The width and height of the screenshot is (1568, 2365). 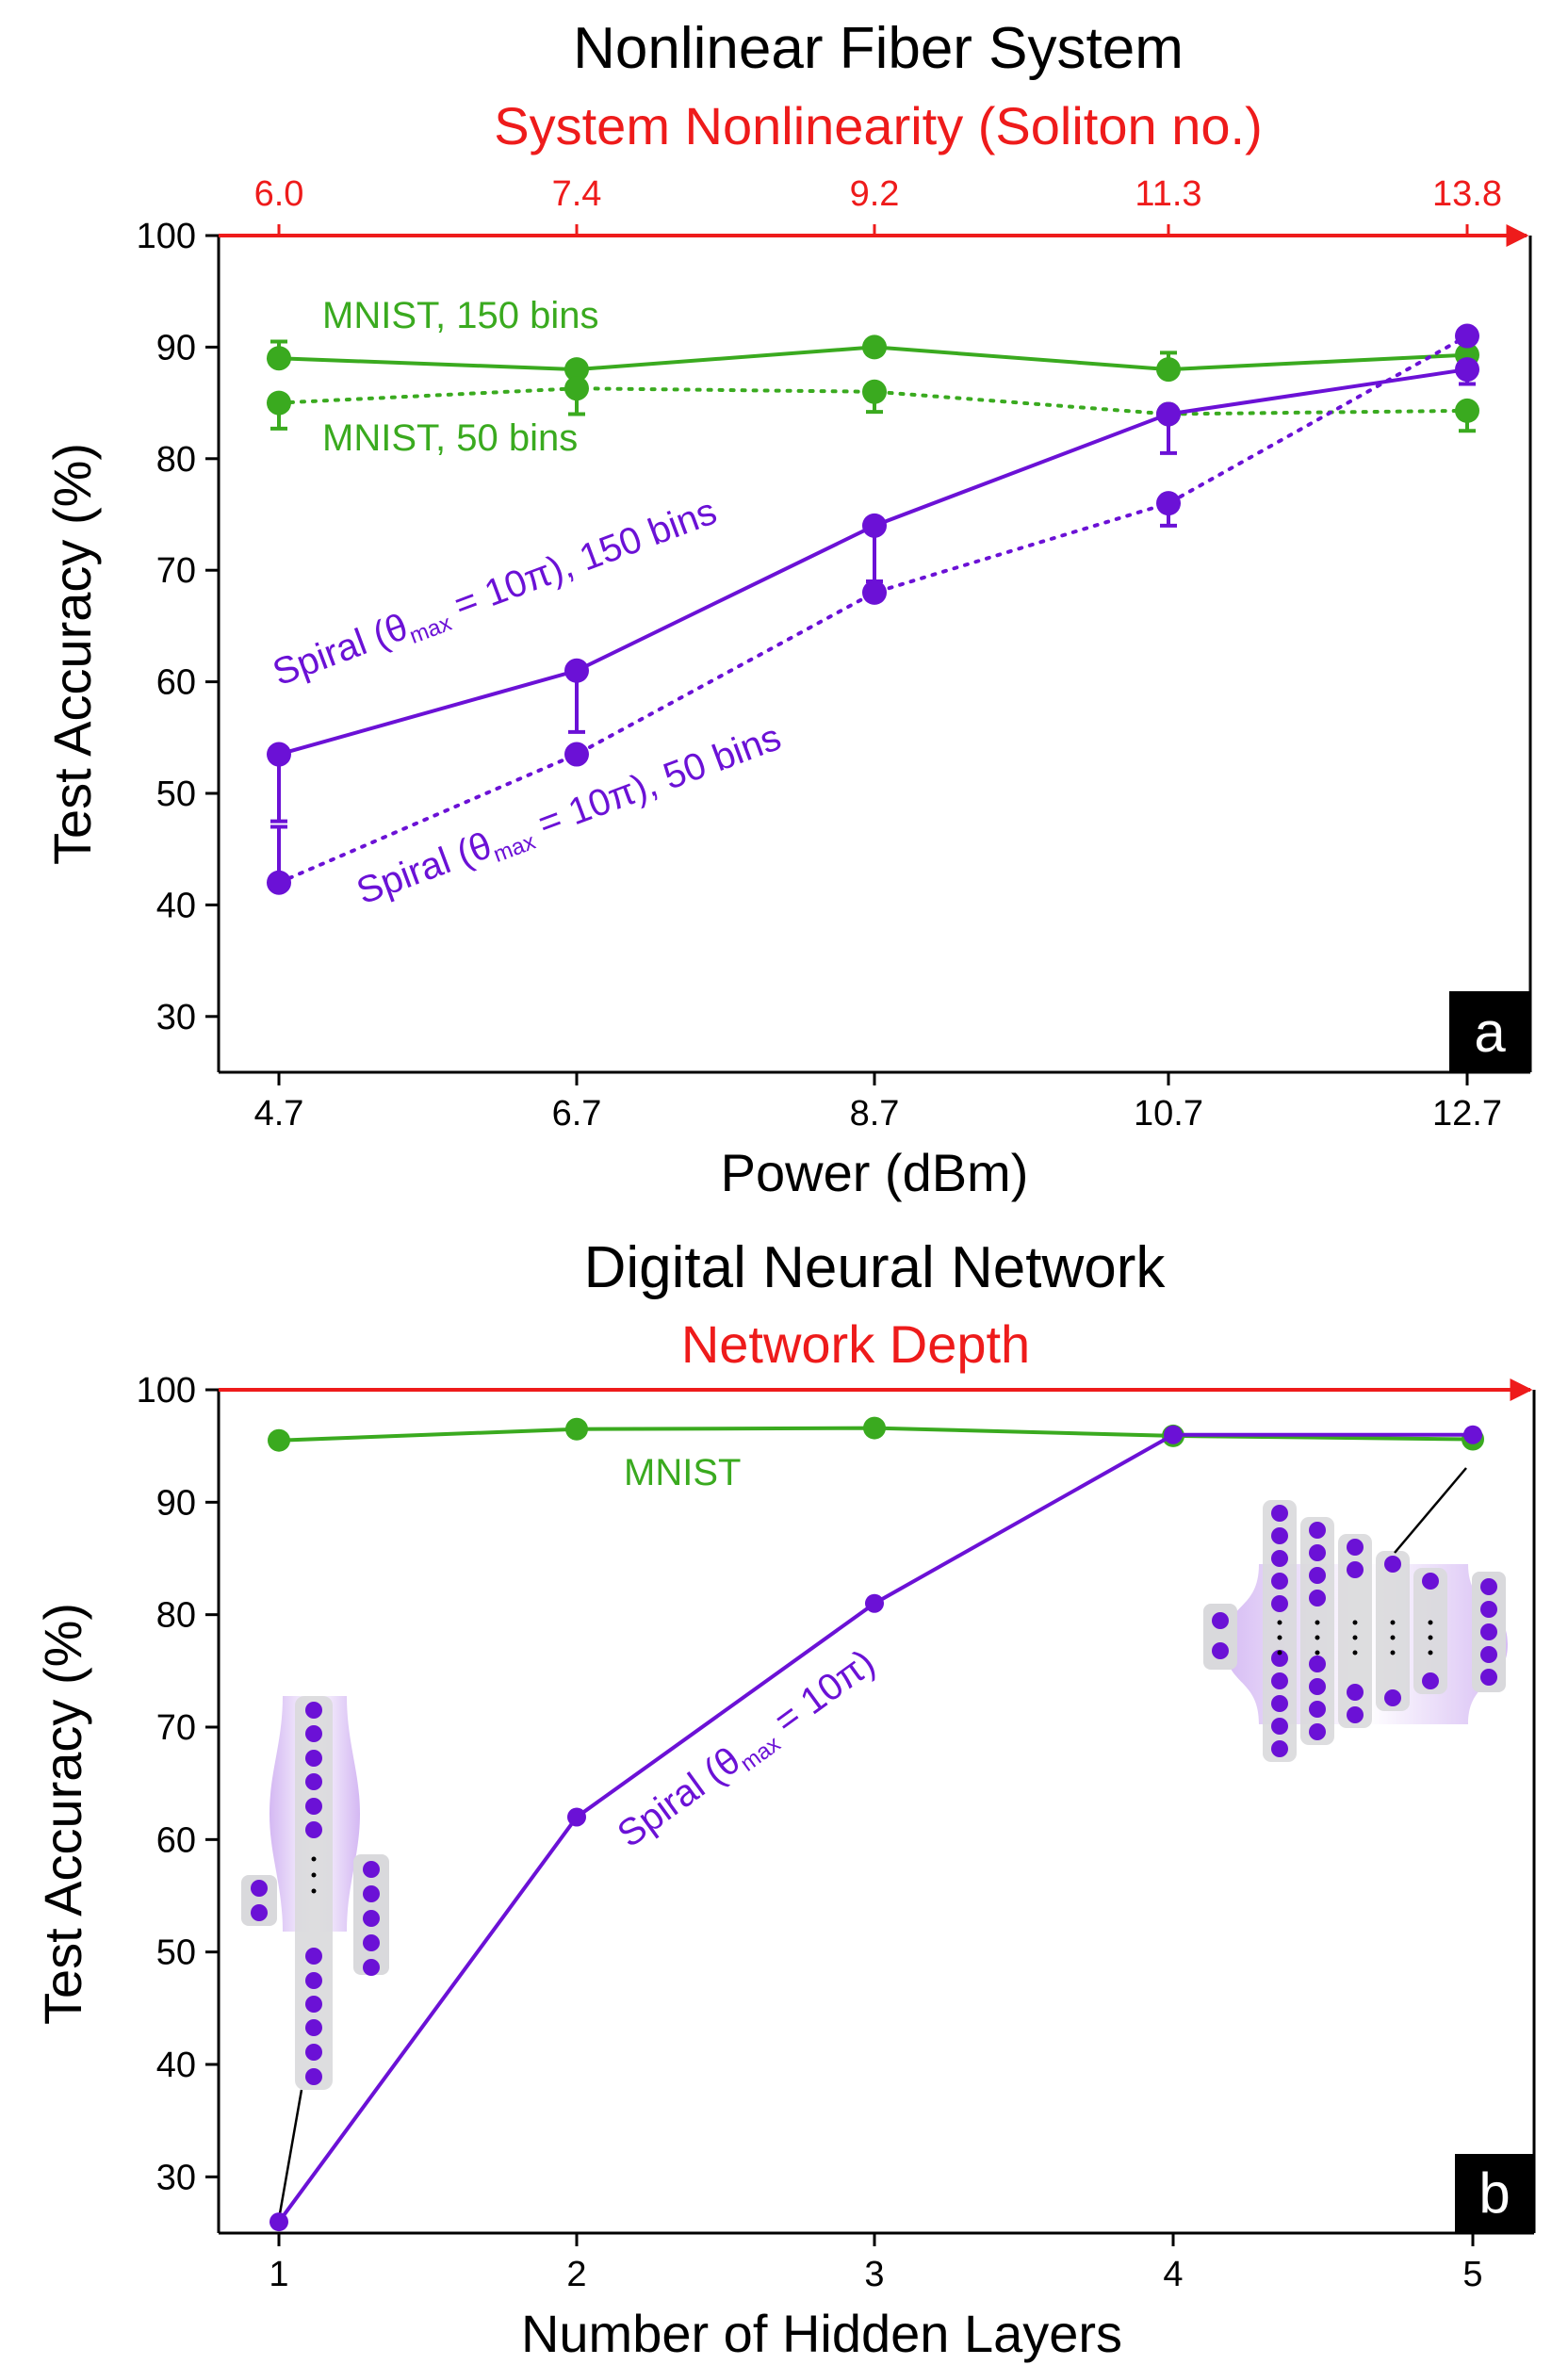 I want to click on network-diagram-deep, so click(x=1355, y=1615).